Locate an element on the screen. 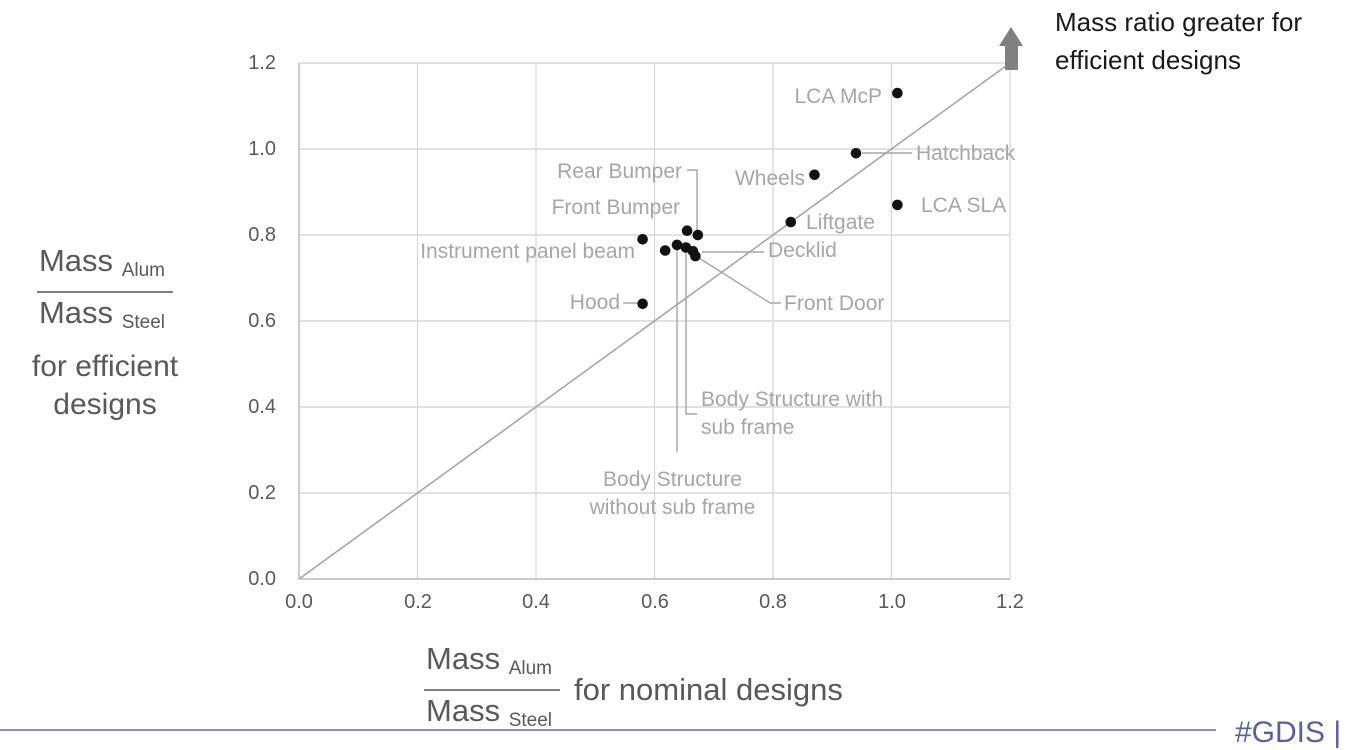 The image size is (1353, 750). point-label-rear-bumper: Rear Bumper is located at coordinates (619, 171).